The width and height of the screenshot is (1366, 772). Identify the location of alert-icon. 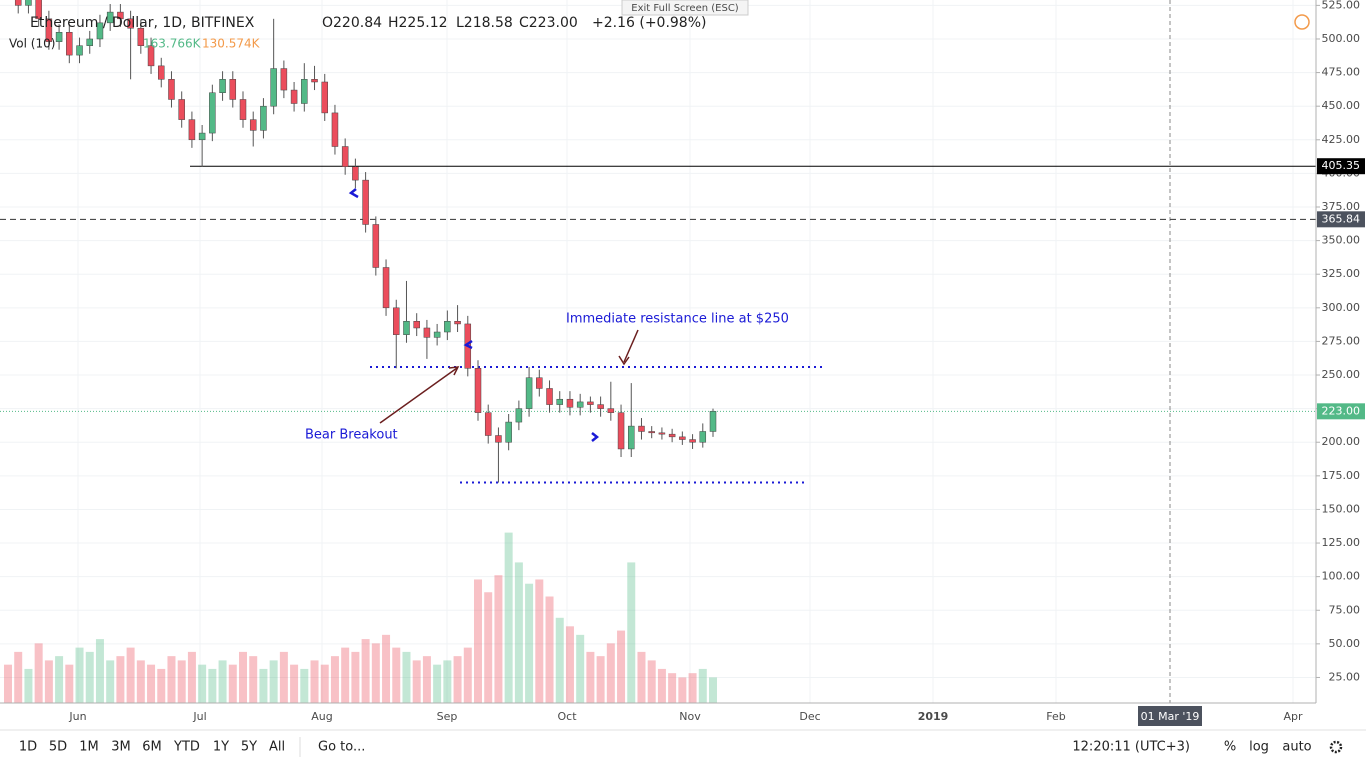
(1302, 22).